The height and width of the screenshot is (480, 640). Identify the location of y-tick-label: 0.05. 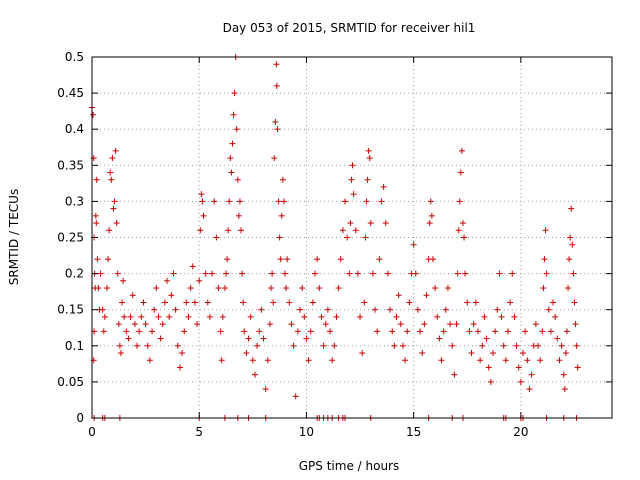
(70, 382).